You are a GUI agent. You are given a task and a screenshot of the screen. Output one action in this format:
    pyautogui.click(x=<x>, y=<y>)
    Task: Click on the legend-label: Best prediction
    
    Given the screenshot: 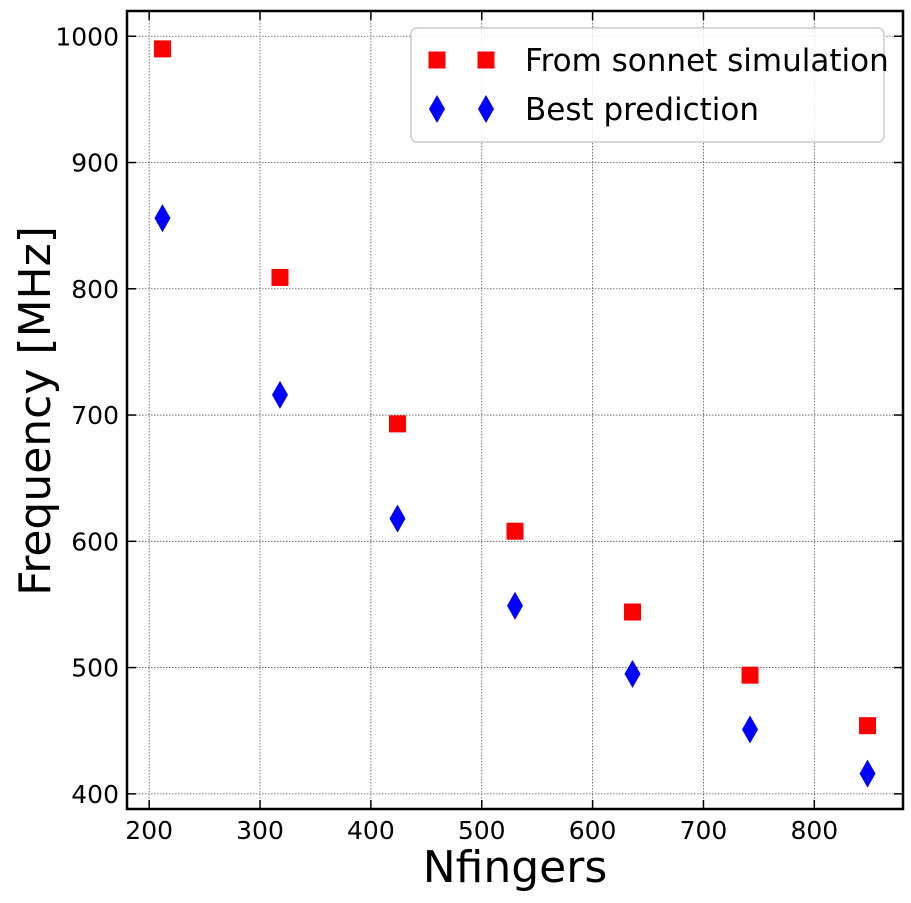 What is the action you would take?
    pyautogui.click(x=642, y=110)
    